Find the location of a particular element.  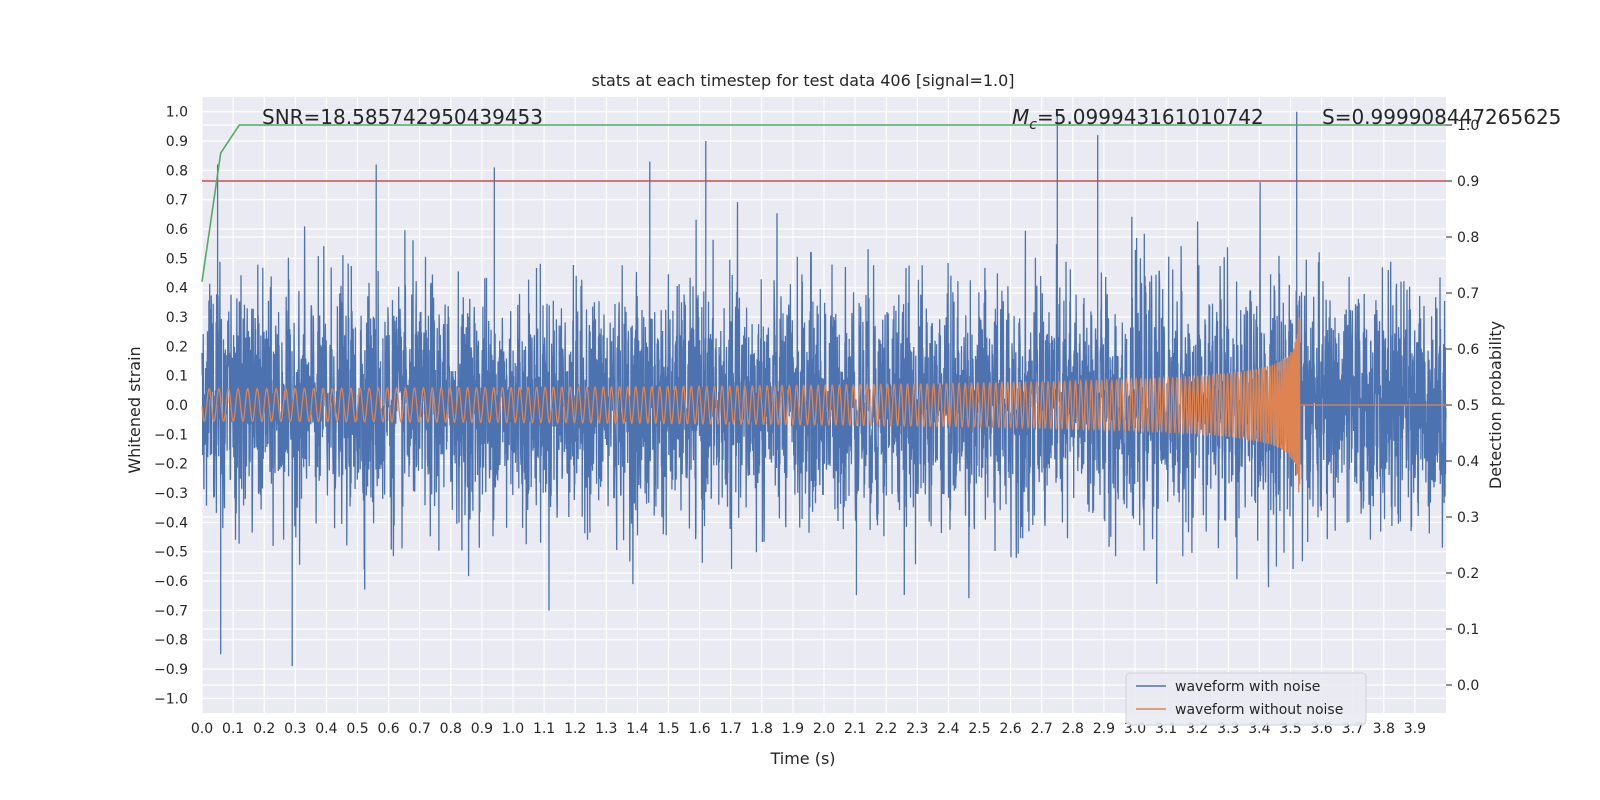

y-tick-label: 0.2 is located at coordinates (177, 347).